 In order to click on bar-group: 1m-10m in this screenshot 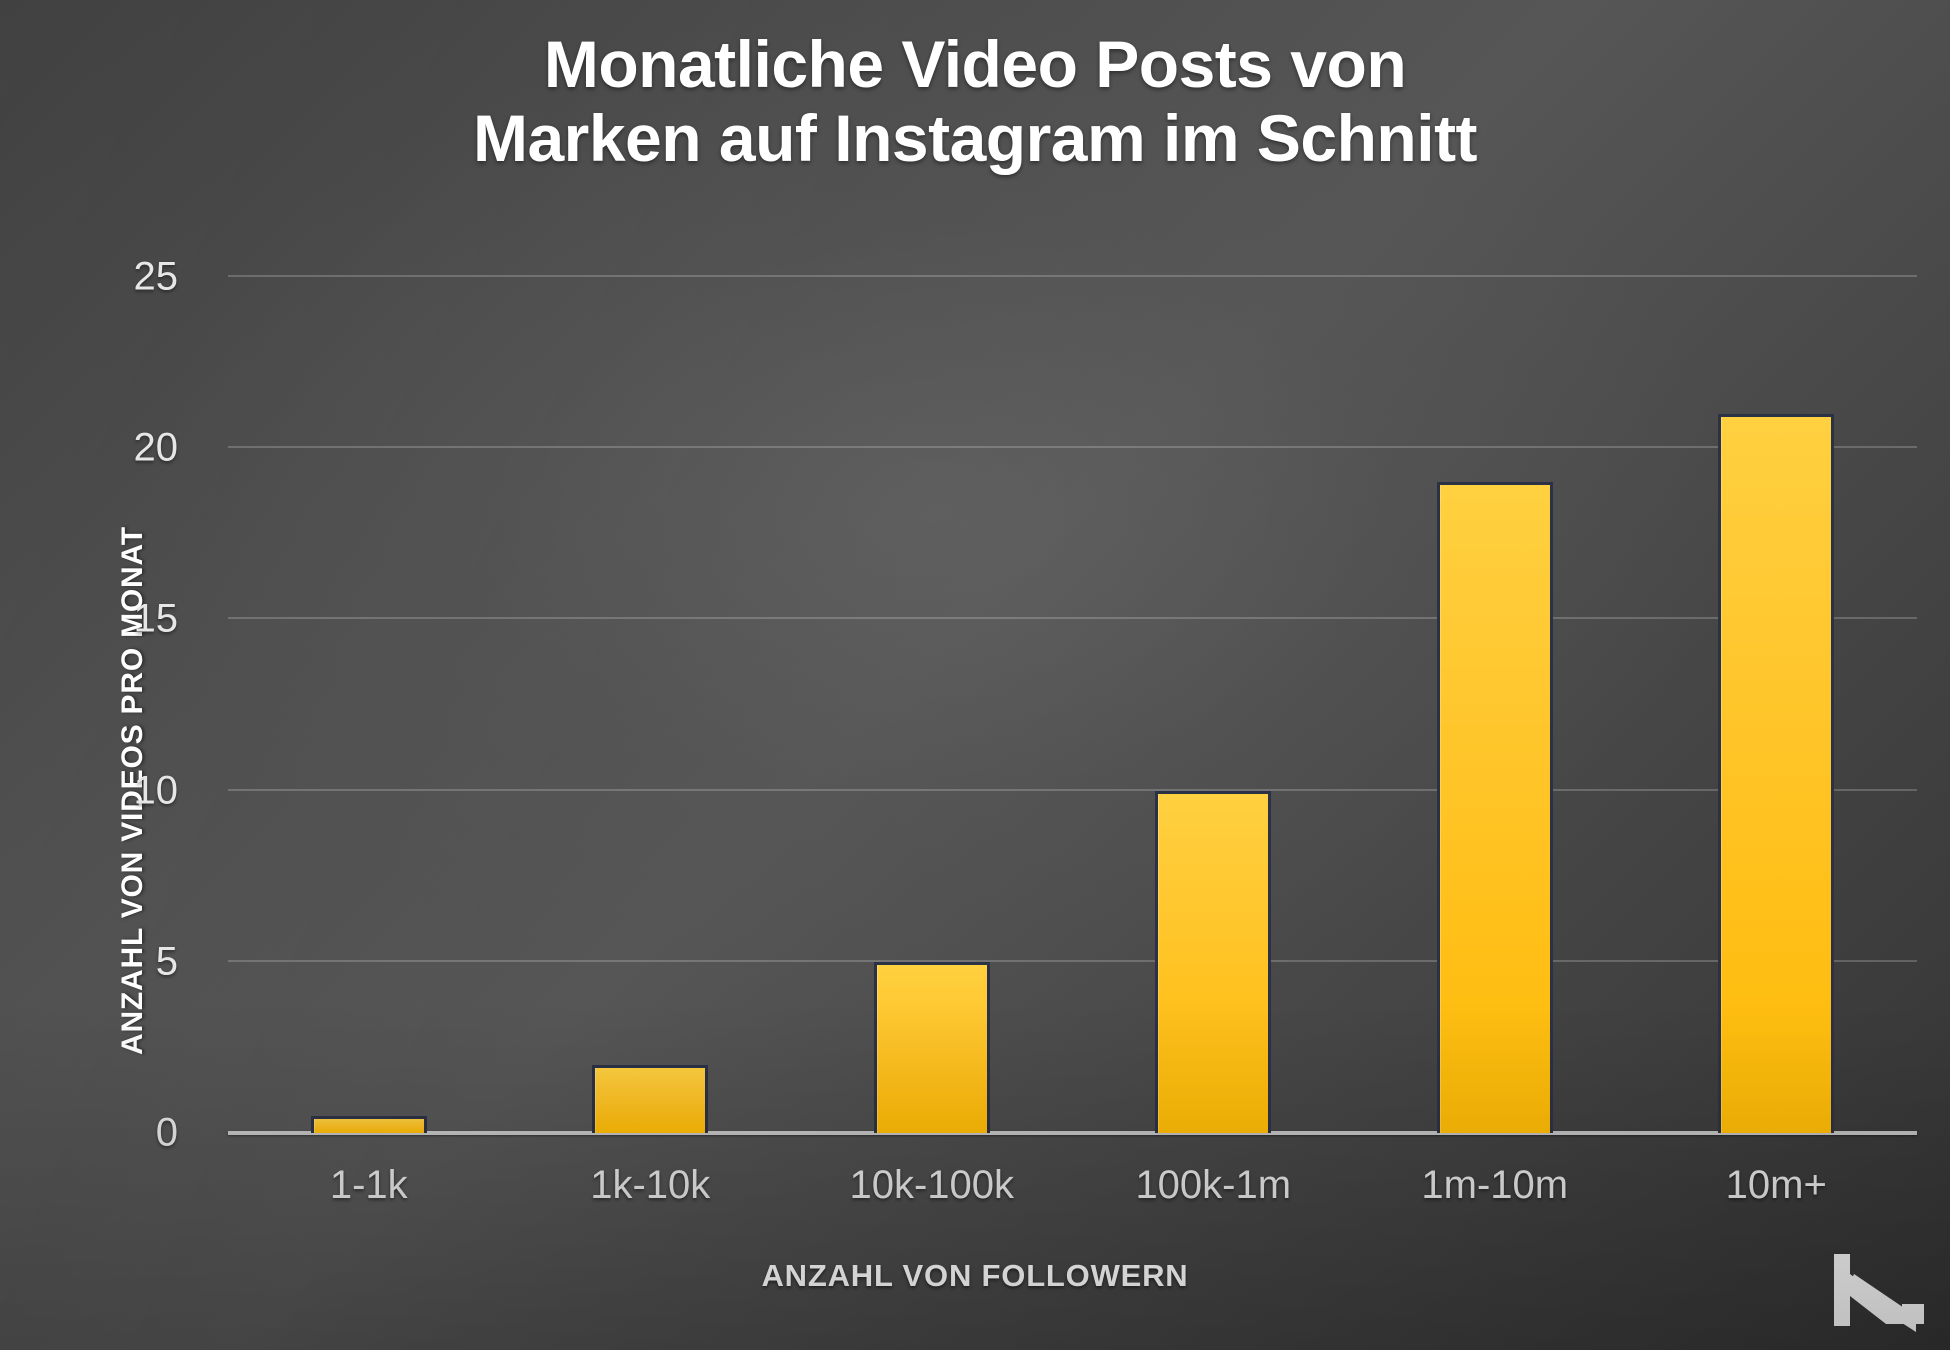, I will do `click(1495, 742)`.